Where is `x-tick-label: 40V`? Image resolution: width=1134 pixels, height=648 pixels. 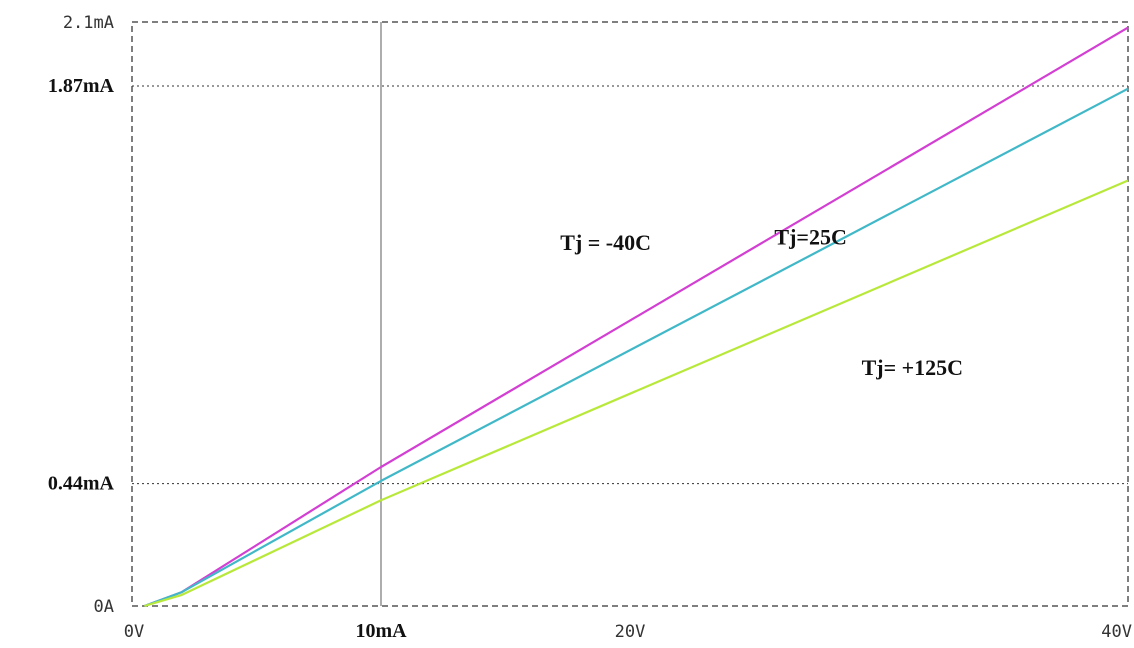
x-tick-label: 40V is located at coordinates (1116, 632).